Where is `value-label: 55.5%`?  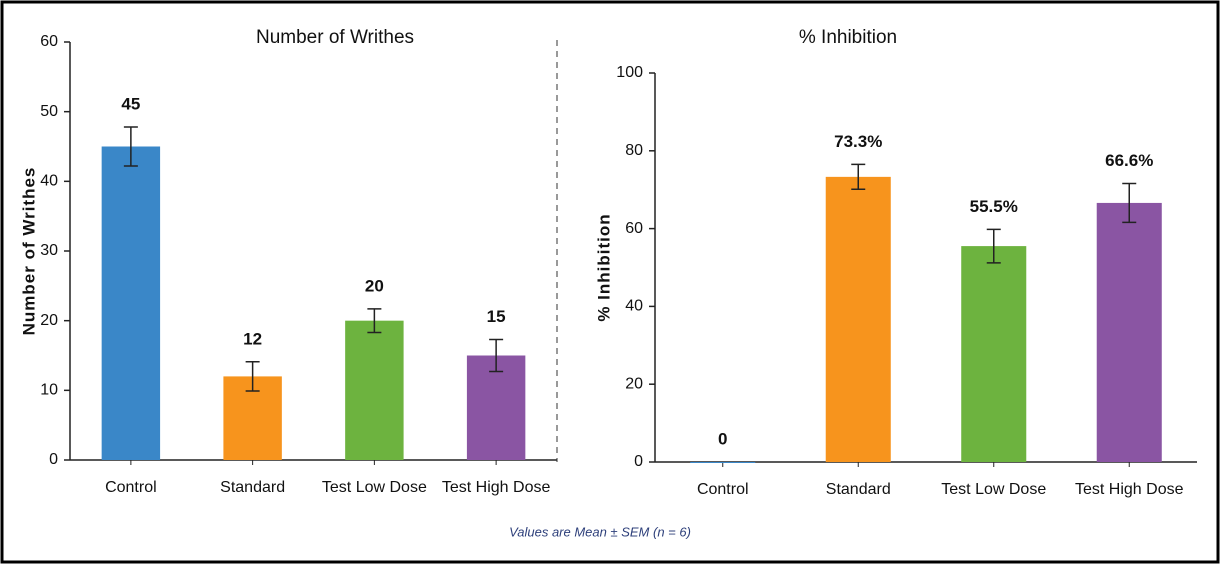
value-label: 55.5% is located at coordinates (994, 206).